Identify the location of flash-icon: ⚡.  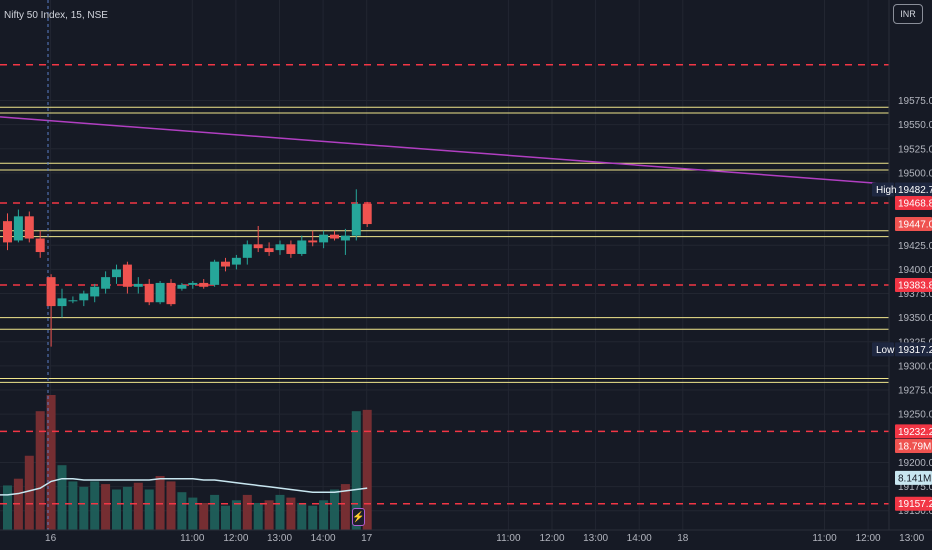
(358, 517).